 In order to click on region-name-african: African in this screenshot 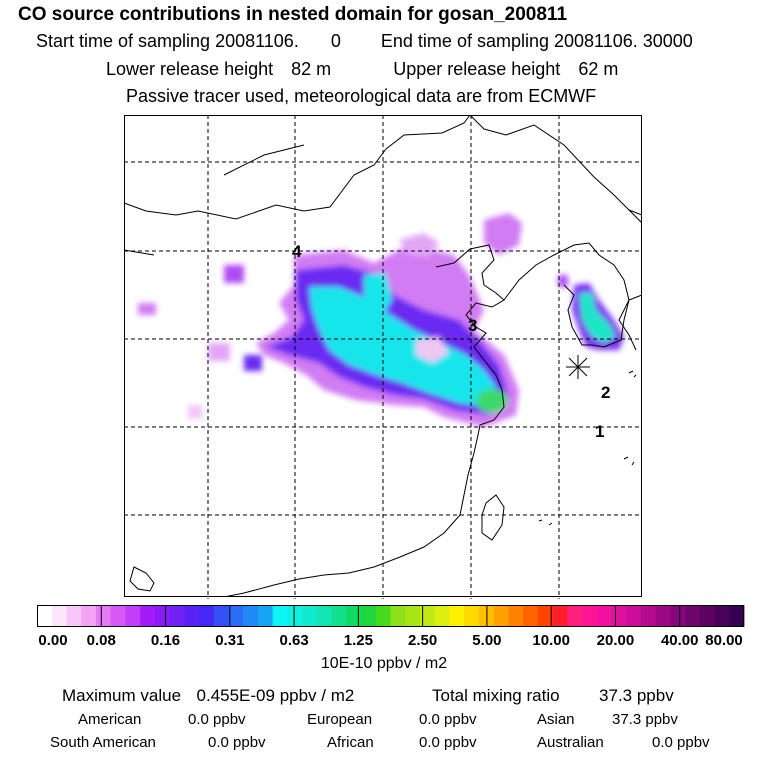, I will do `click(350, 742)`.